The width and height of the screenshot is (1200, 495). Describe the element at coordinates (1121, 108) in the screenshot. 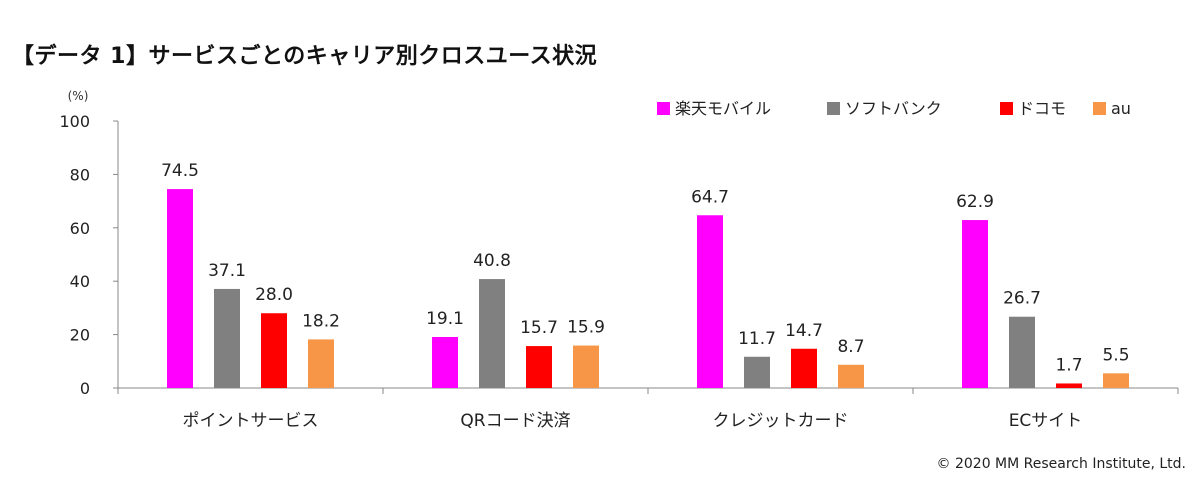

I see `legend-label: au` at that location.